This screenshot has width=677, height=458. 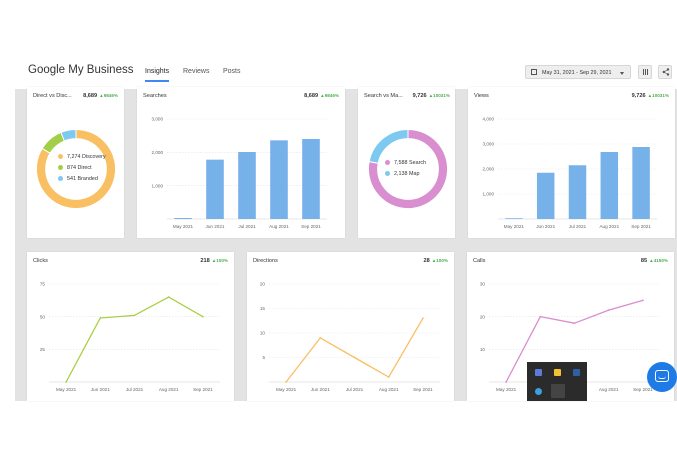 I want to click on point-sep-2021, so click(x=203, y=316).